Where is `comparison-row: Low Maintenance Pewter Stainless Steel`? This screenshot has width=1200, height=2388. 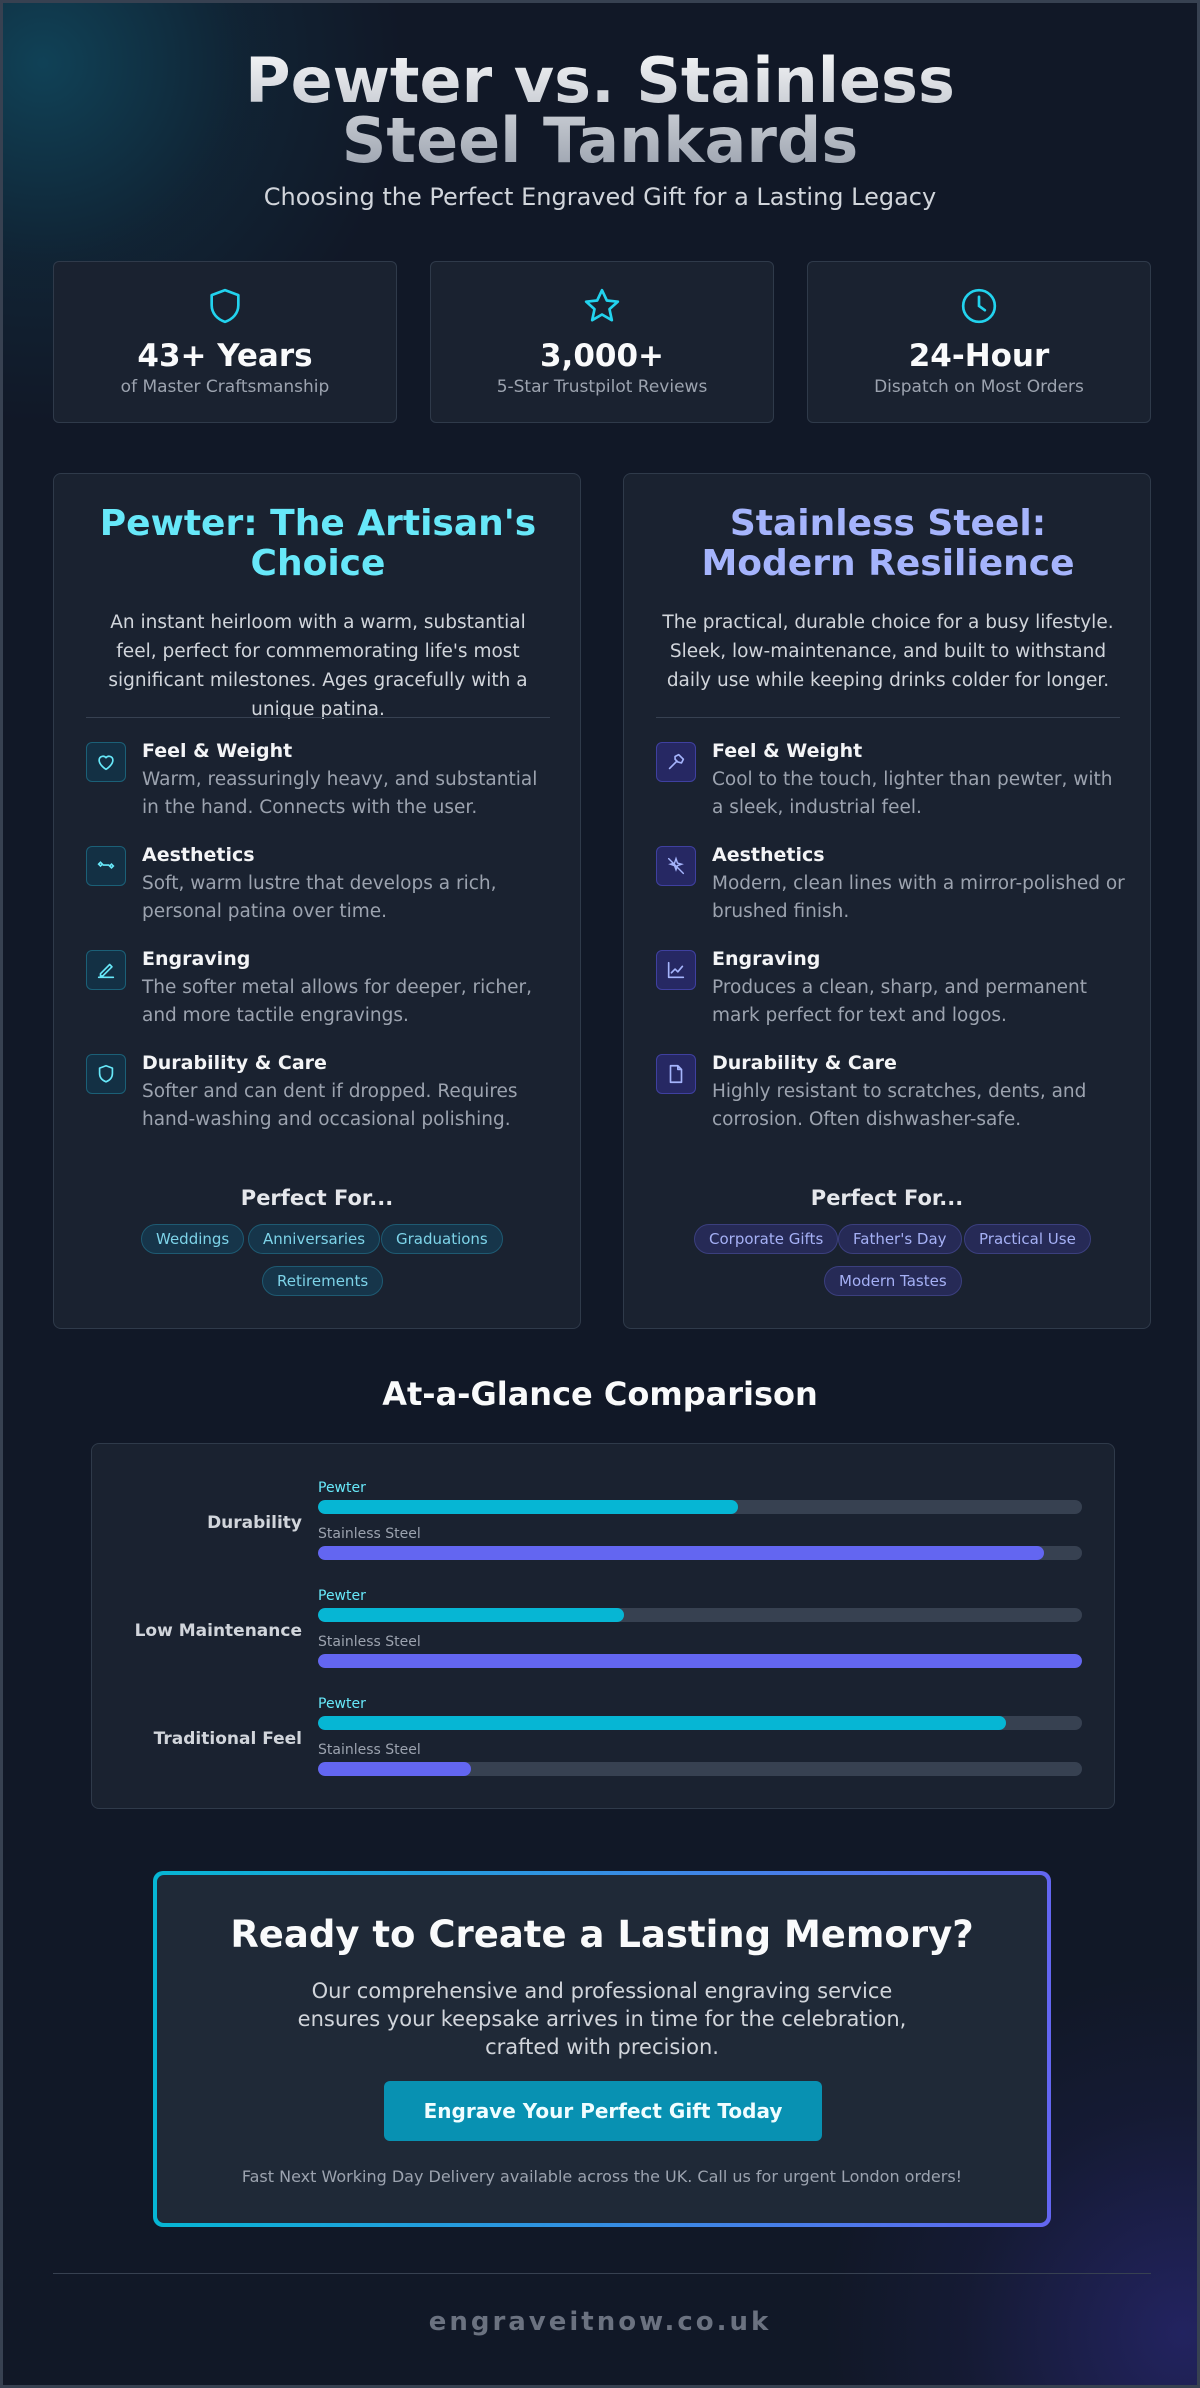
comparison-row: Low Maintenance Pewter Stainless Steel is located at coordinates (603, 1634).